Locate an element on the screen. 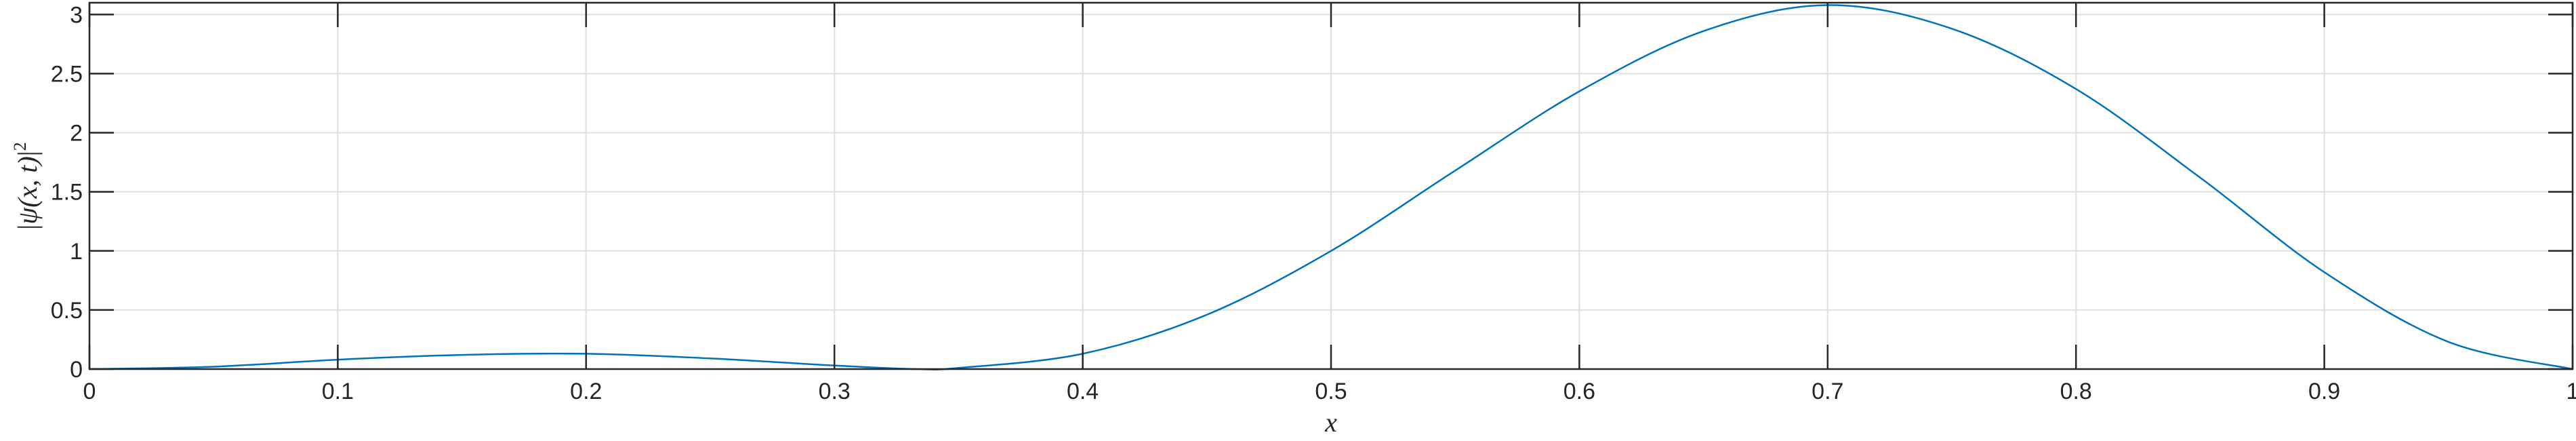 The height and width of the screenshot is (441, 2576). x-tick-label: 0.8 is located at coordinates (2076, 391).